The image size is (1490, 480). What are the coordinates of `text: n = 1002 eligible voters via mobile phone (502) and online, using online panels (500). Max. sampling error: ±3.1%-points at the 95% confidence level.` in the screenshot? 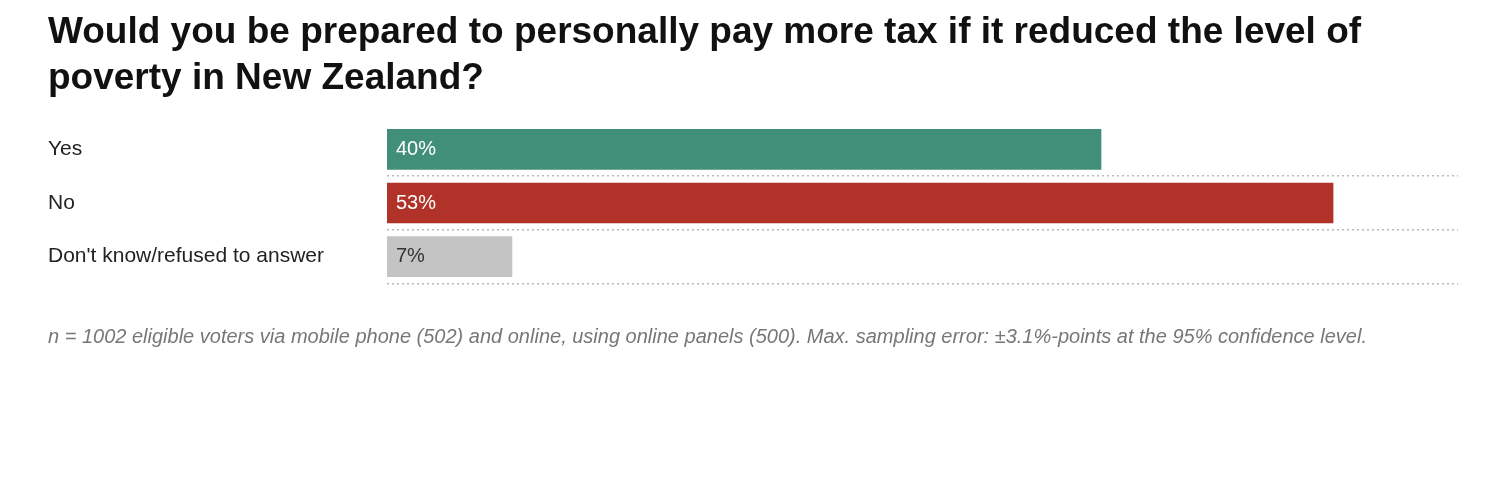 It's located at (708, 336).